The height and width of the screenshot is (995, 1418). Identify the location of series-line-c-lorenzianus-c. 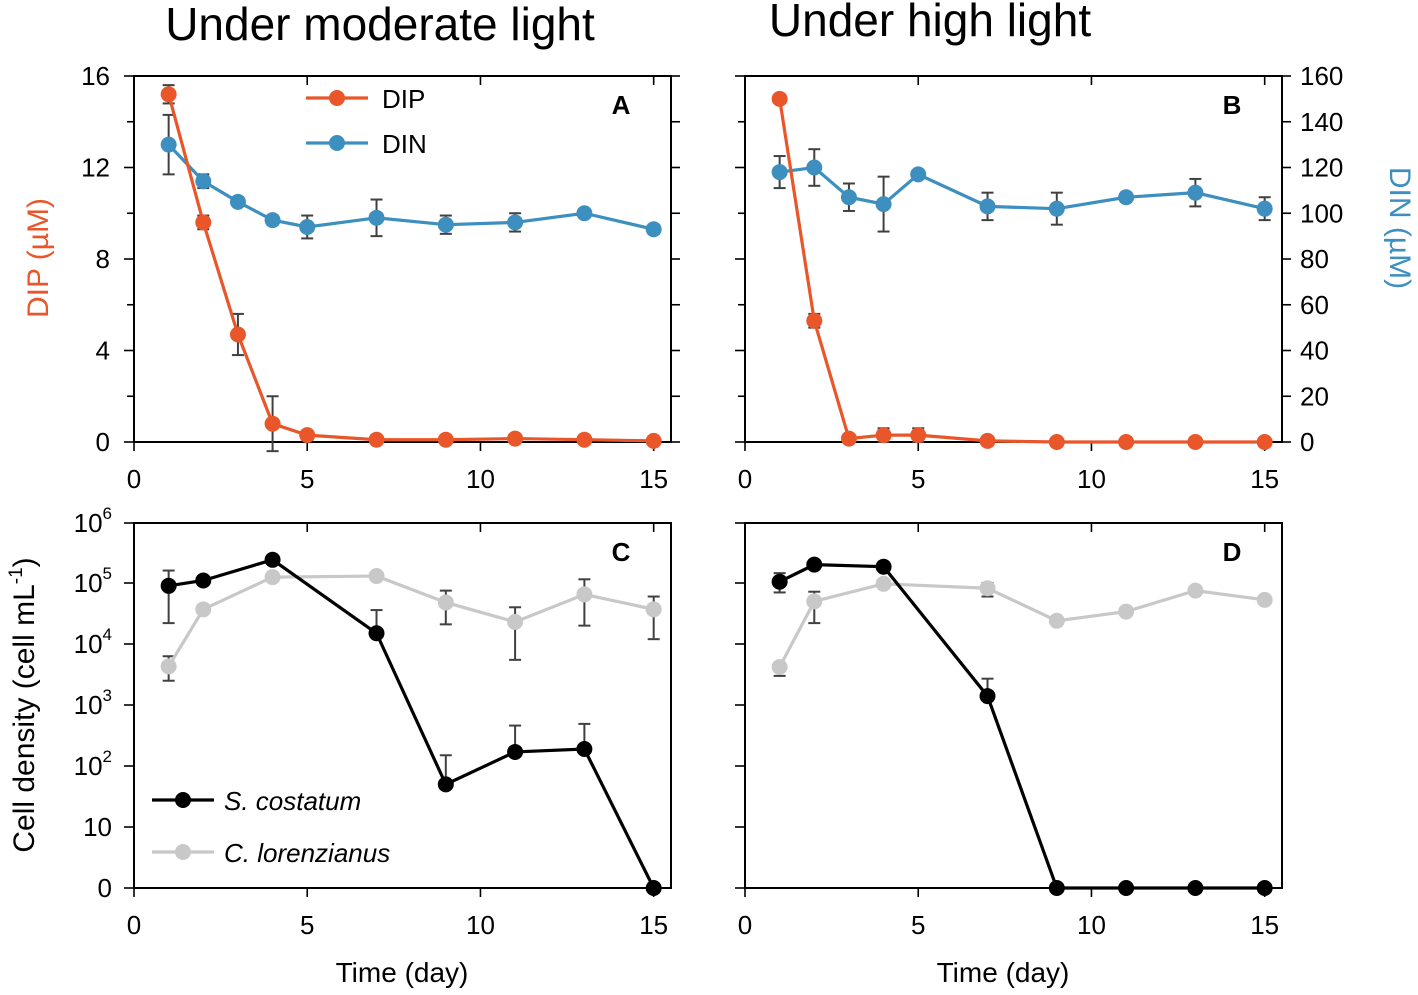
(411, 621).